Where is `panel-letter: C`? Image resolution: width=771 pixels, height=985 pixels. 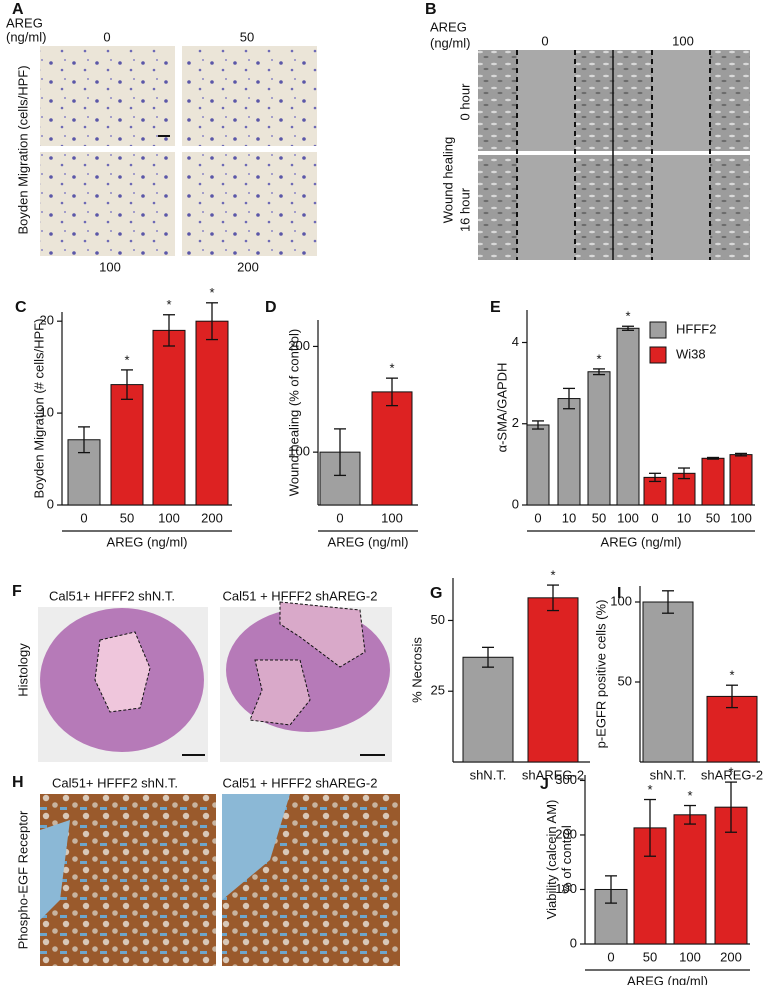 panel-letter: C is located at coordinates (21, 307).